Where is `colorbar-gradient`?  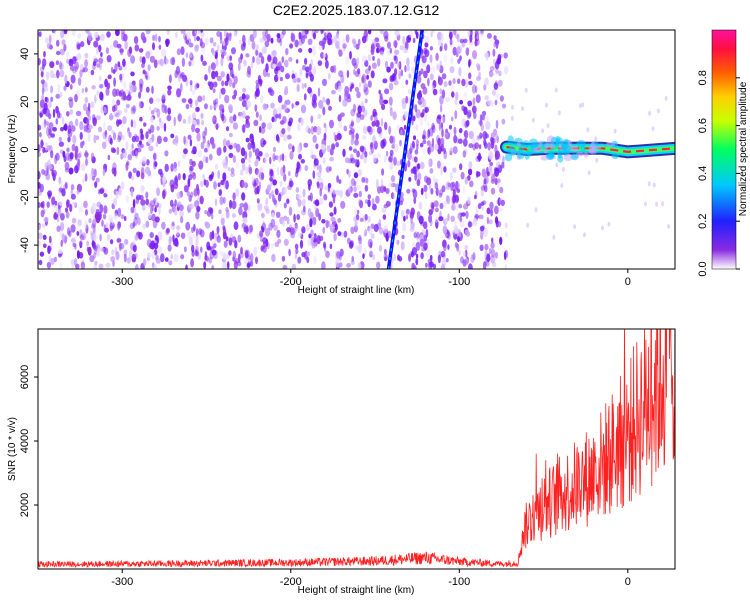 colorbar-gradient is located at coordinates (724, 149).